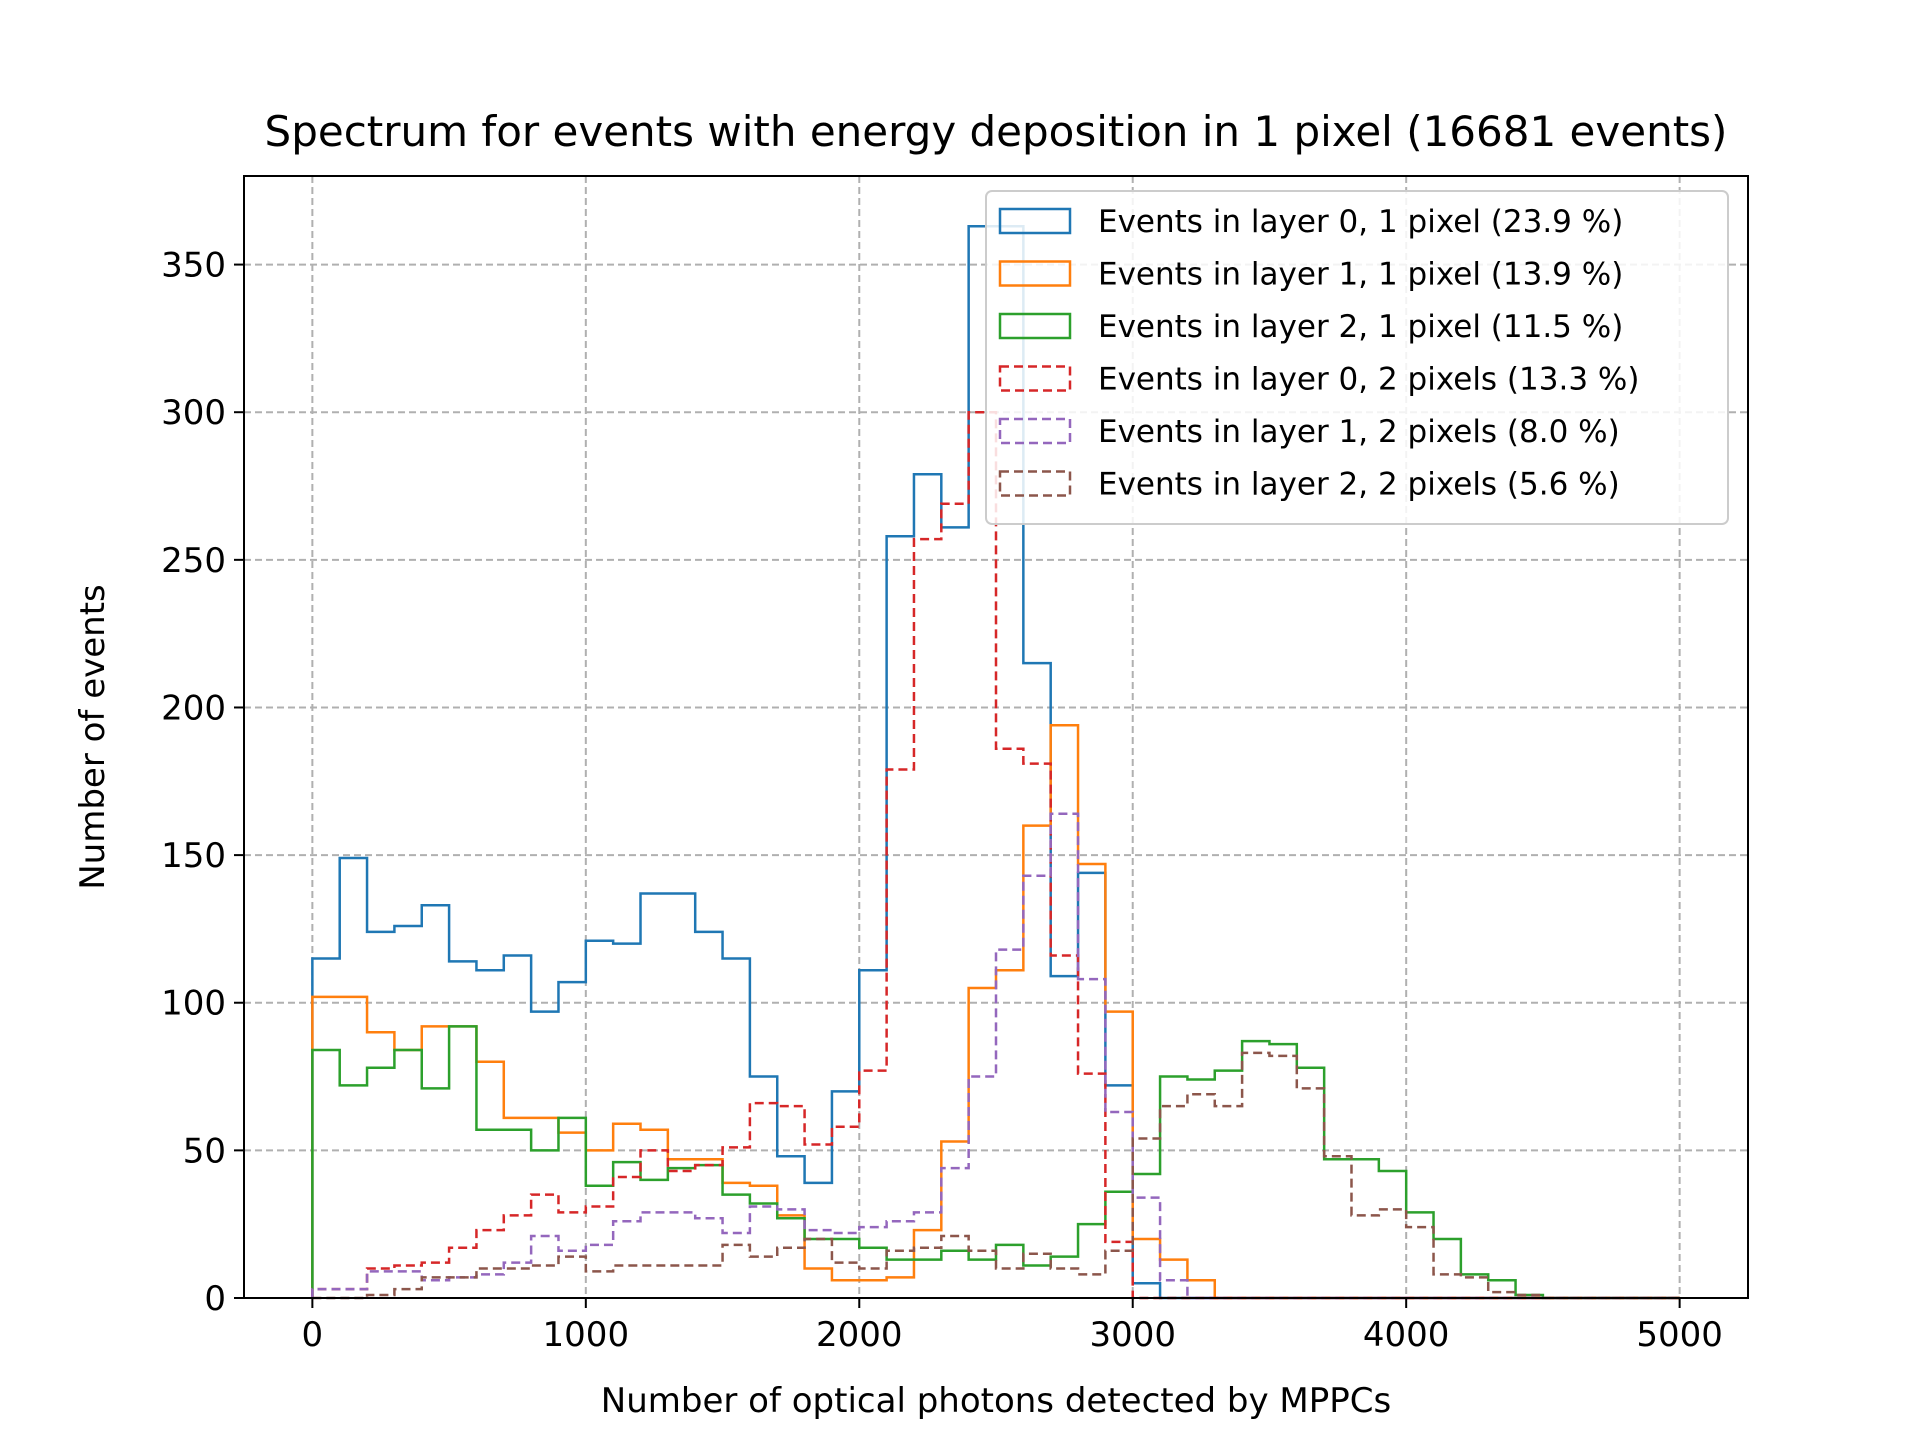 The image size is (1920, 1440). I want to click on x-tick-label: 5000, so click(1679, 1335).